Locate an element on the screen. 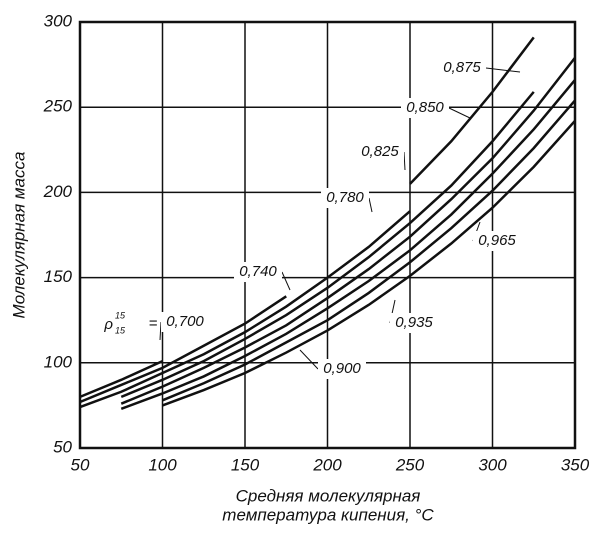 The height and width of the screenshot is (537, 600). curve-label: 0,935 is located at coordinates (414, 322).